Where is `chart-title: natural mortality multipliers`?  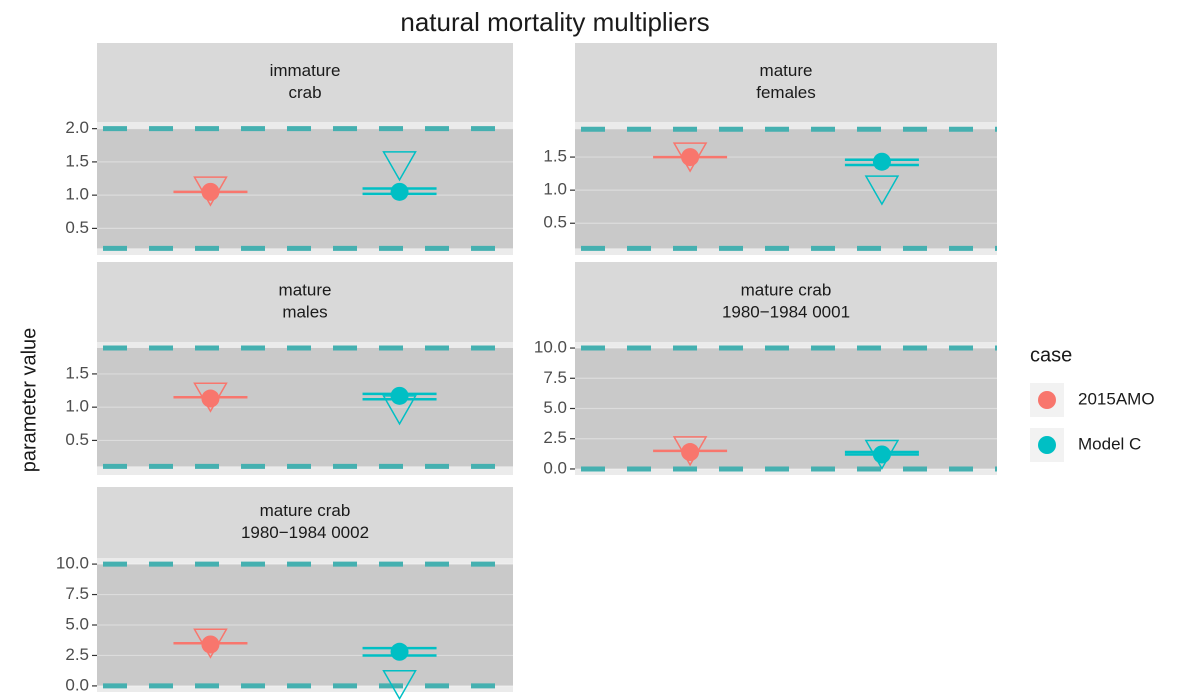 chart-title: natural mortality multipliers is located at coordinates (554, 22).